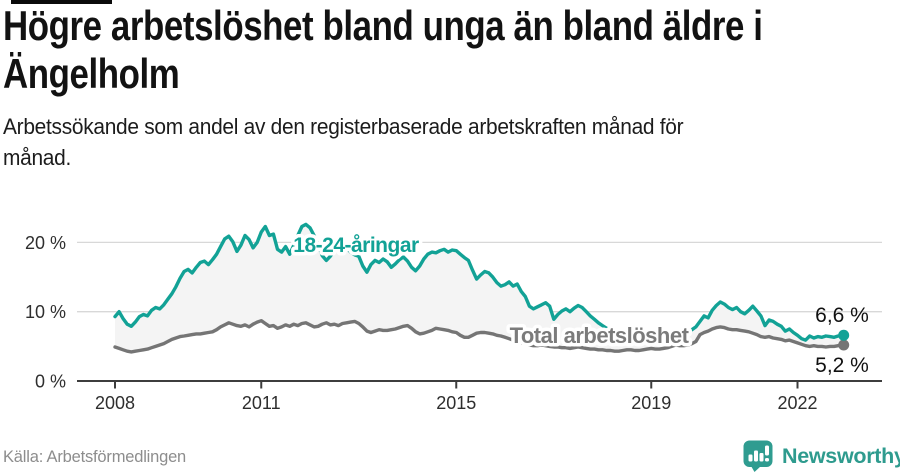 The width and height of the screenshot is (900, 474). What do you see at coordinates (95, 457) in the screenshot?
I see `source-note: Källa: Arbetsförmedlingen` at bounding box center [95, 457].